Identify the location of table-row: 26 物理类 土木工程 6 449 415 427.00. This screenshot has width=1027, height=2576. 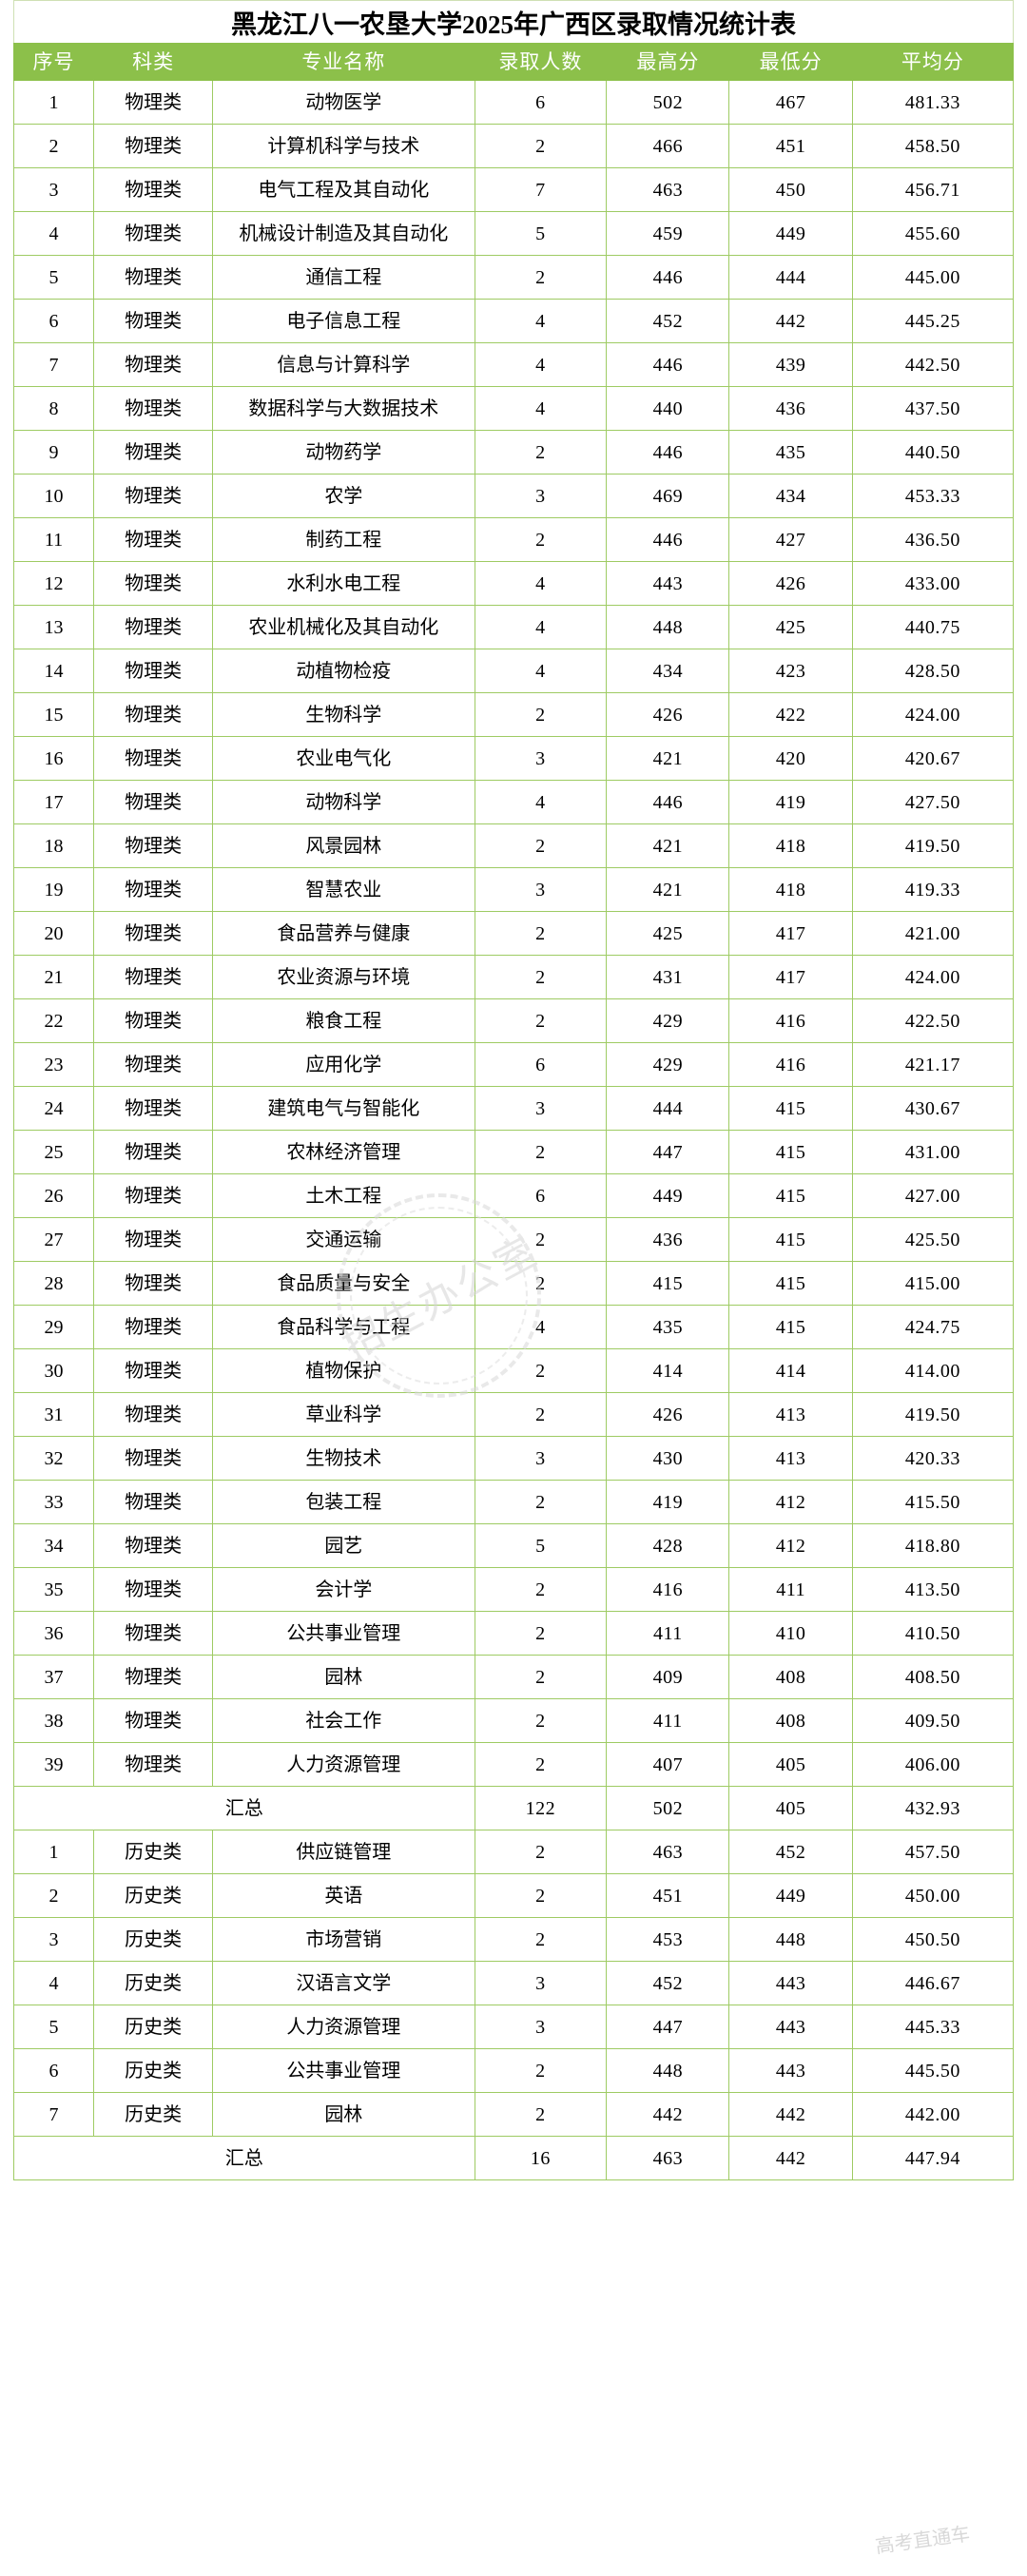
(513, 1195).